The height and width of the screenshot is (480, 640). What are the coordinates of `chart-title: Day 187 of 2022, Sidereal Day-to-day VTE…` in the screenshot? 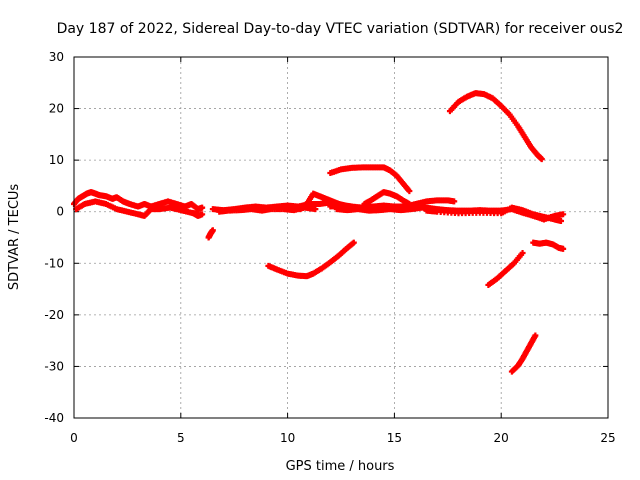 It's located at (340, 29).